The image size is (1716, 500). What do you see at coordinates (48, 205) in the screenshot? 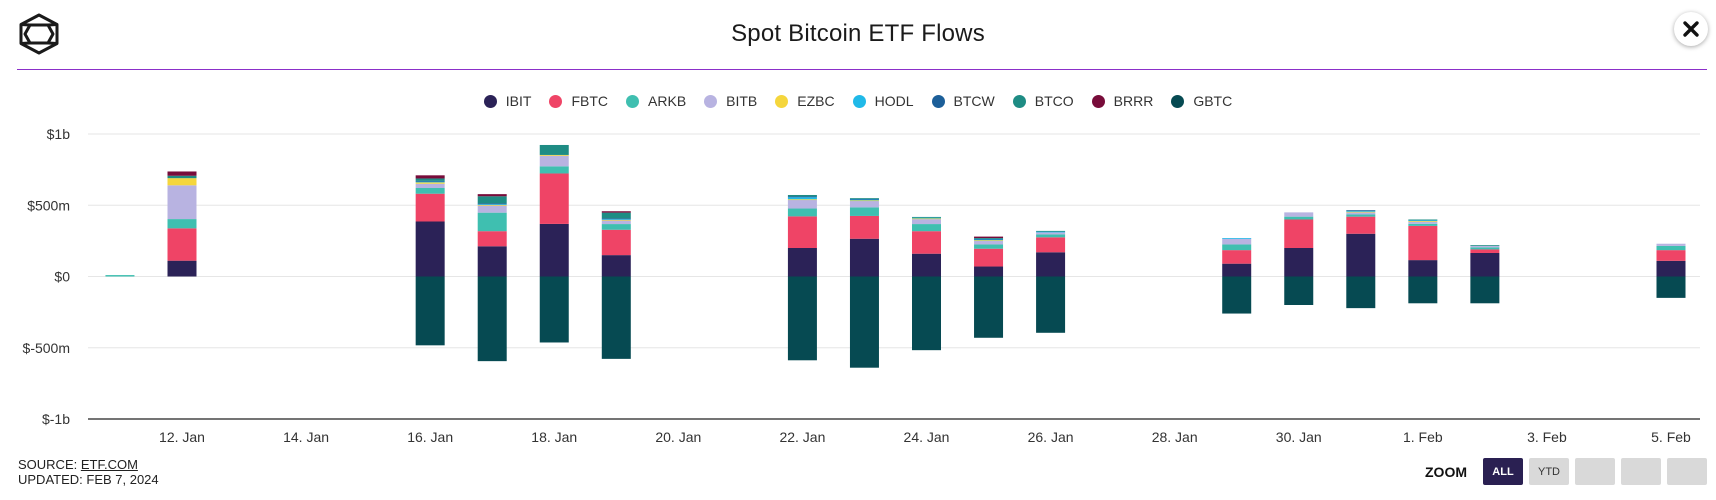
I see `y-tick-label: $500m` at bounding box center [48, 205].